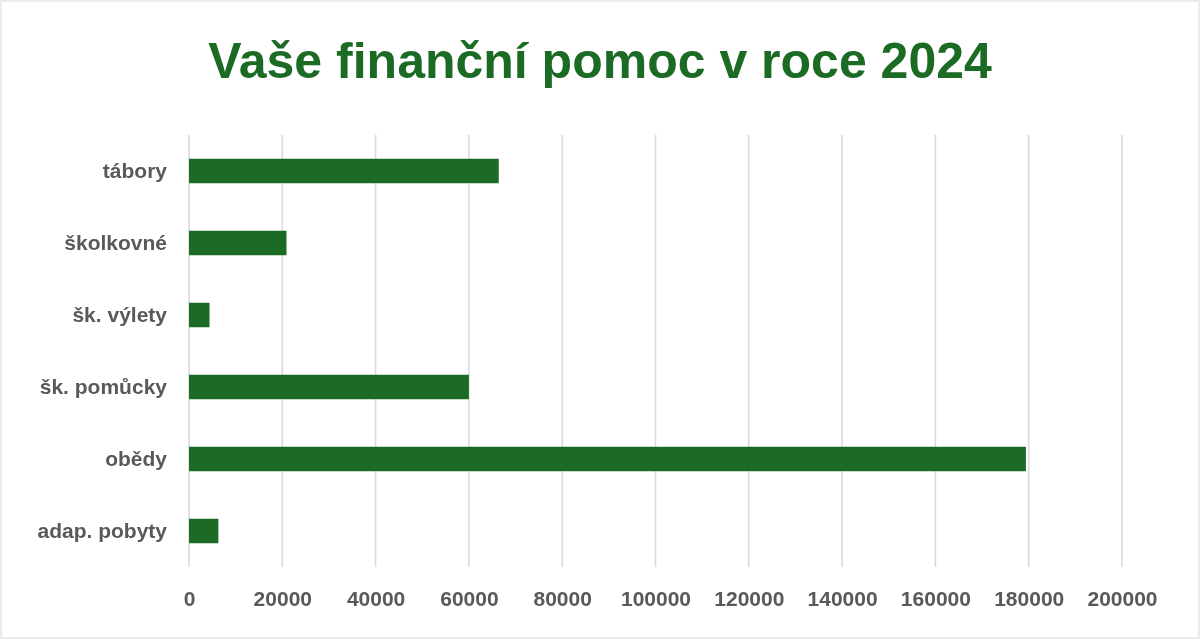  Describe the element at coordinates (136, 458) in the screenshot. I see `y-tick-label: obědy` at that location.